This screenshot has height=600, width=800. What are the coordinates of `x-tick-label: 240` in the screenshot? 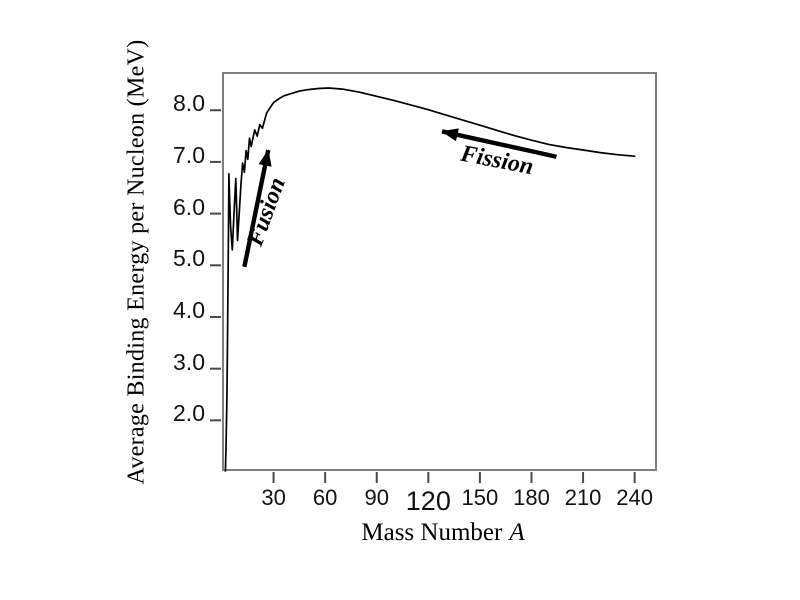 It's located at (634, 497).